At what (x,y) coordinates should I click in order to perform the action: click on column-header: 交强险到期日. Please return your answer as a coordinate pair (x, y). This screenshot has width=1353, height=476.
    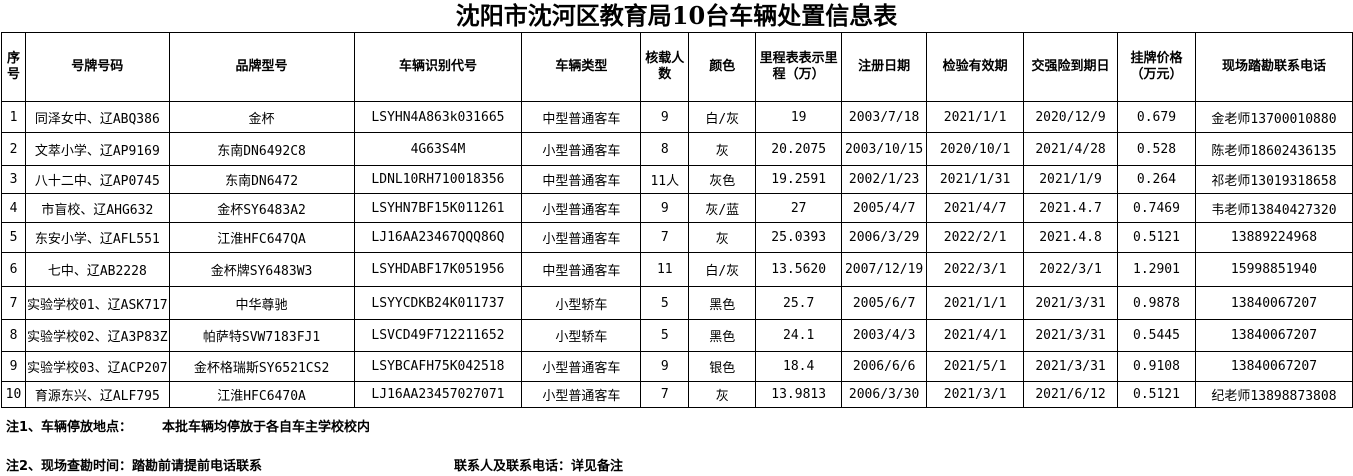
    Looking at the image, I should click on (1071, 67).